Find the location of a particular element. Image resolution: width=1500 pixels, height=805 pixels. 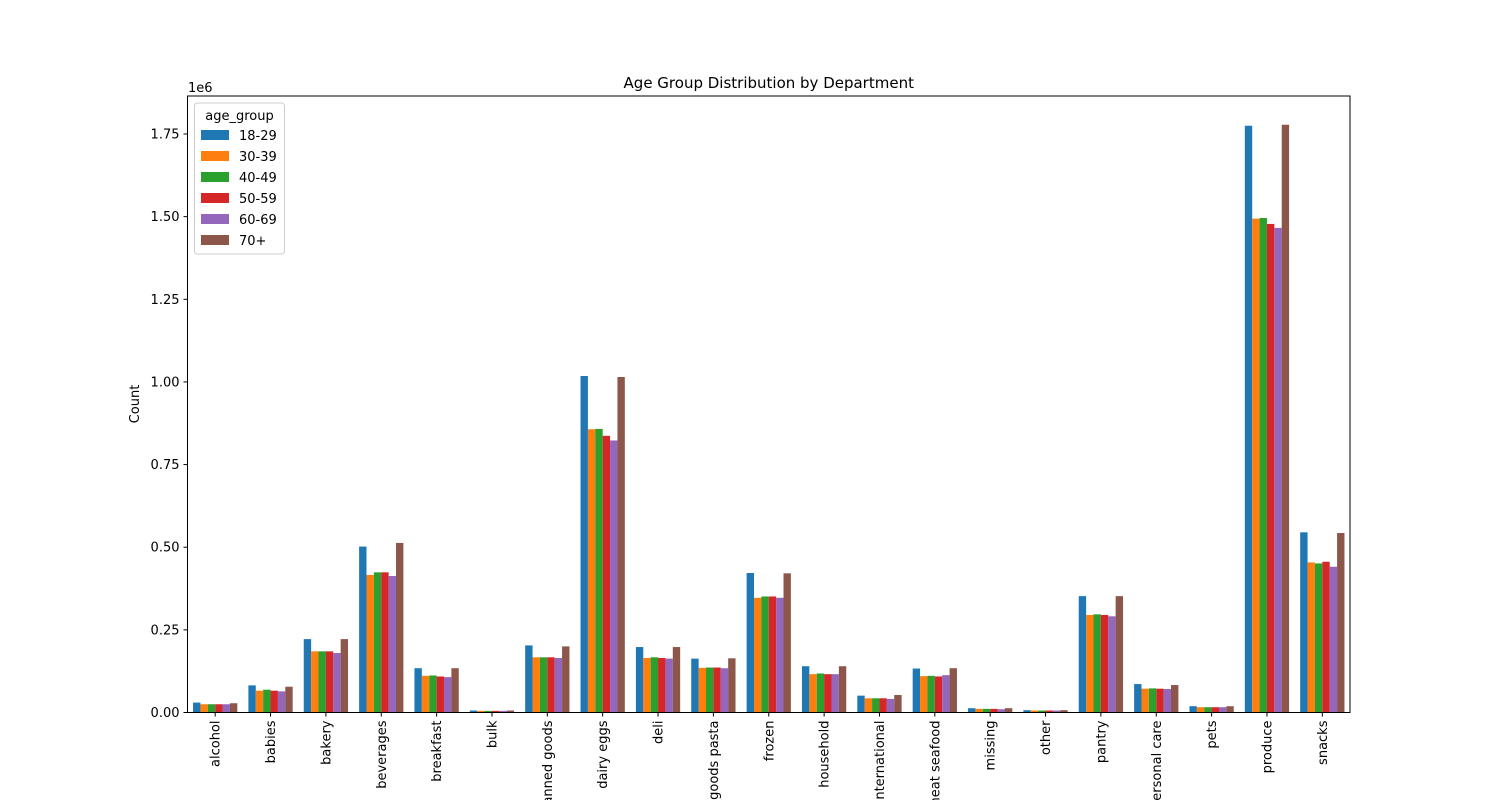

y-tick-label: 1.00 is located at coordinates (165, 382).